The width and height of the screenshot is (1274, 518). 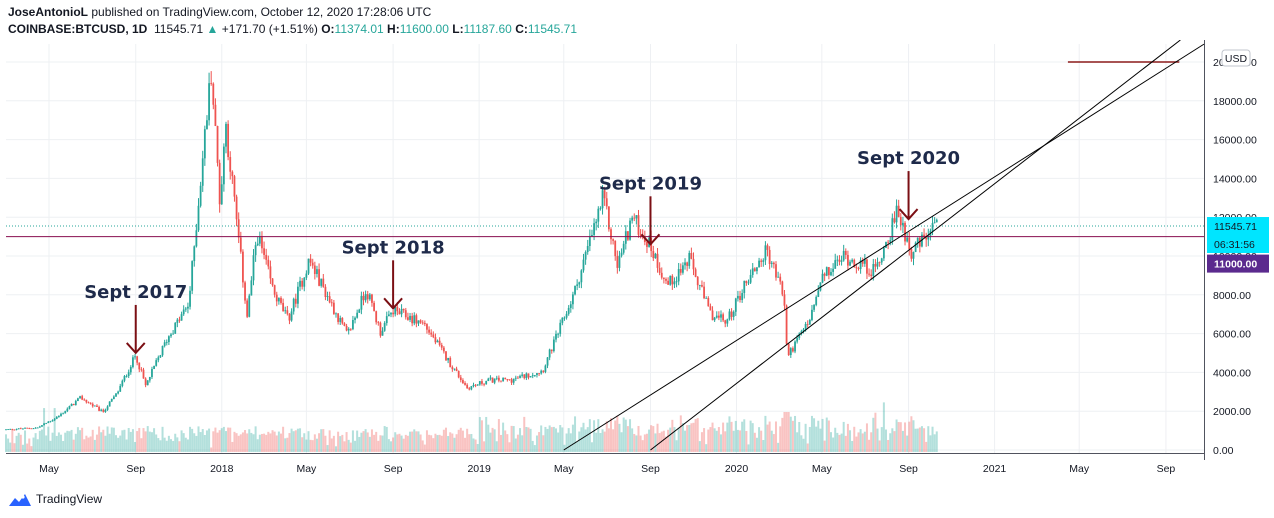 What do you see at coordinates (78, 29) in the screenshot?
I see `symbol-name: COINBASE:BTCUSD, 1D` at bounding box center [78, 29].